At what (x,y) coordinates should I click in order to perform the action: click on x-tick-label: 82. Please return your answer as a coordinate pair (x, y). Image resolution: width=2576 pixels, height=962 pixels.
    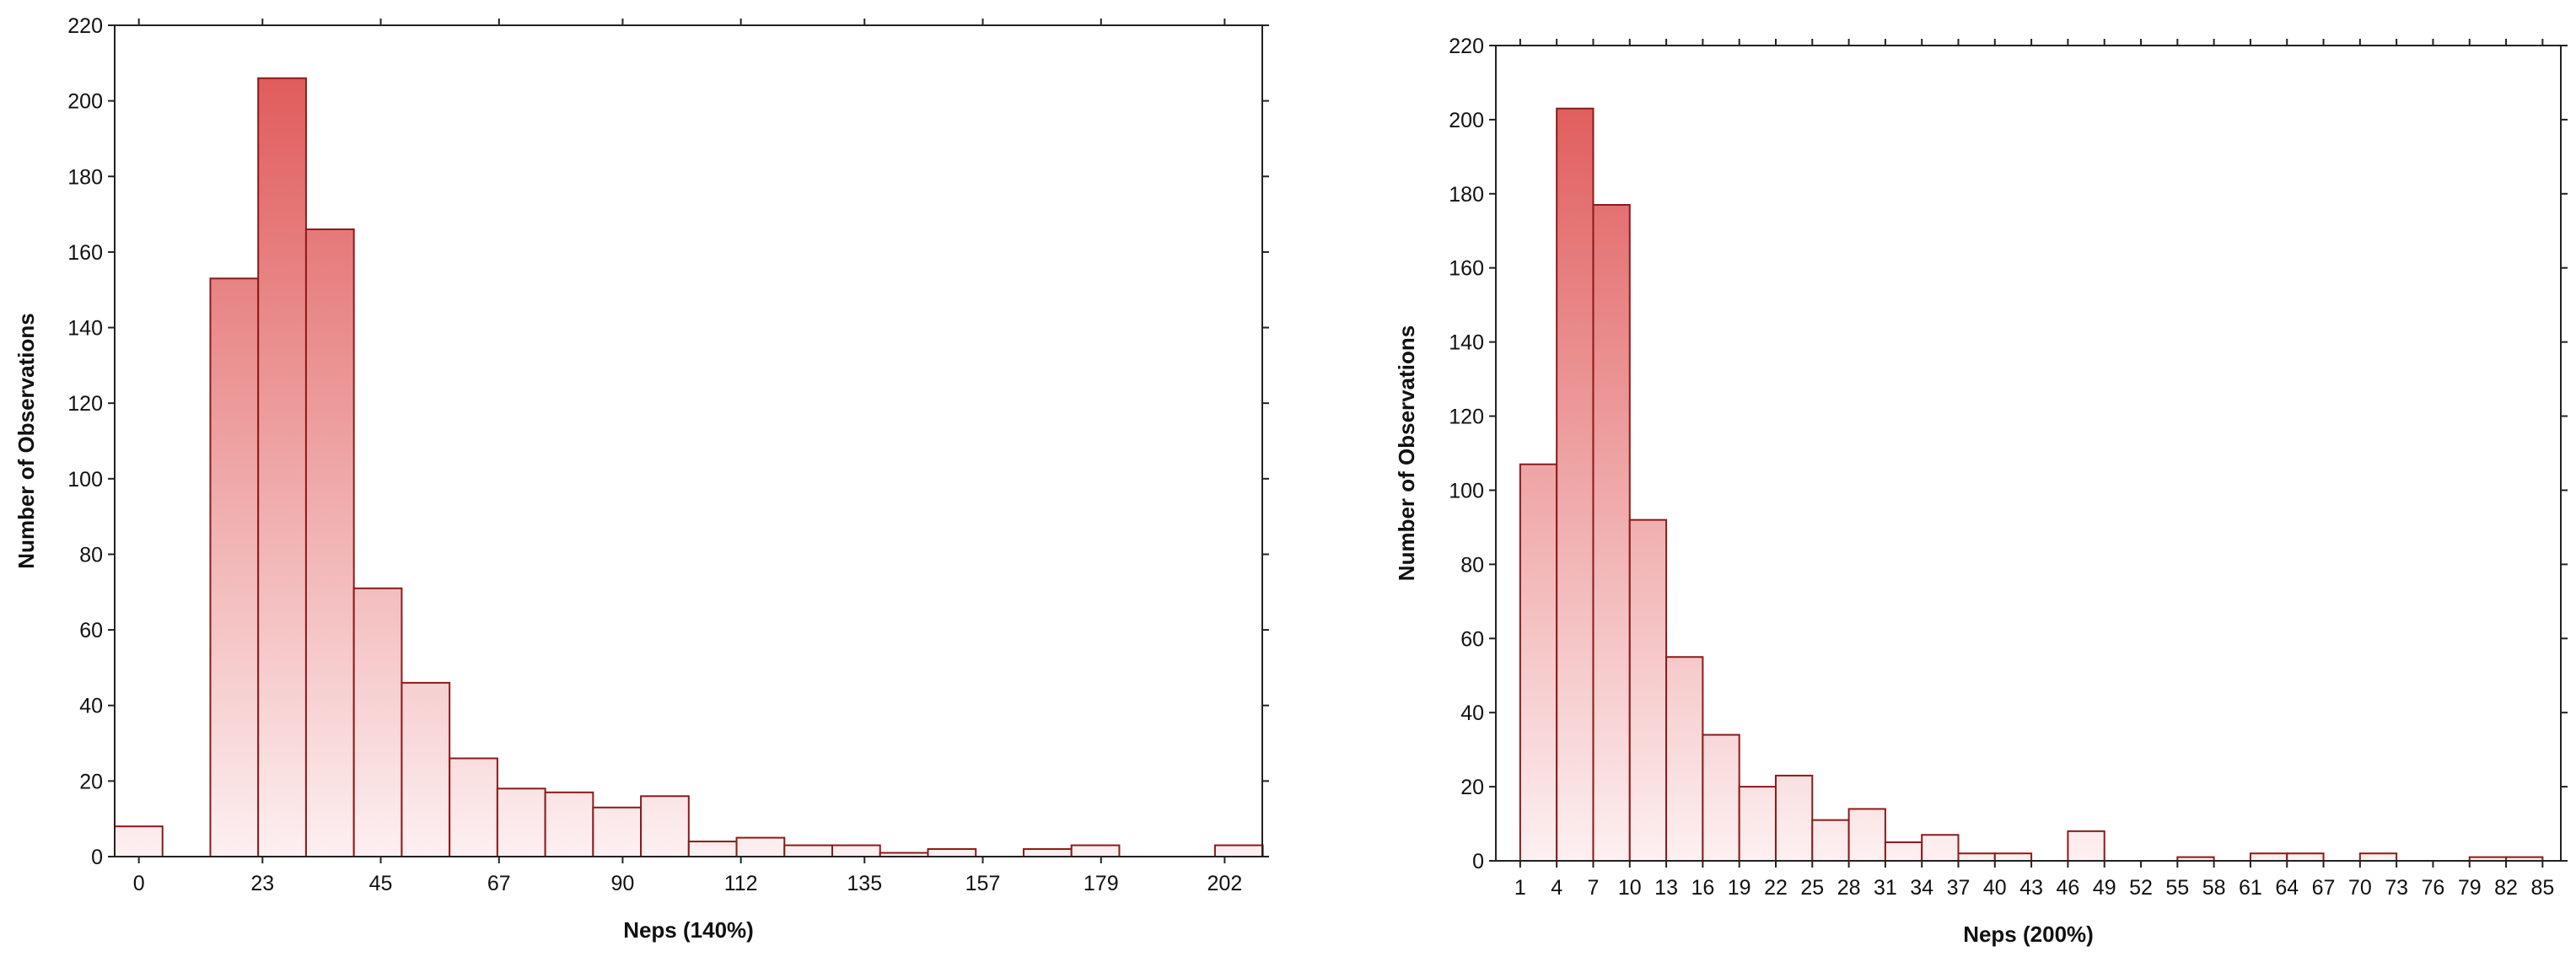
    Looking at the image, I should click on (2506, 888).